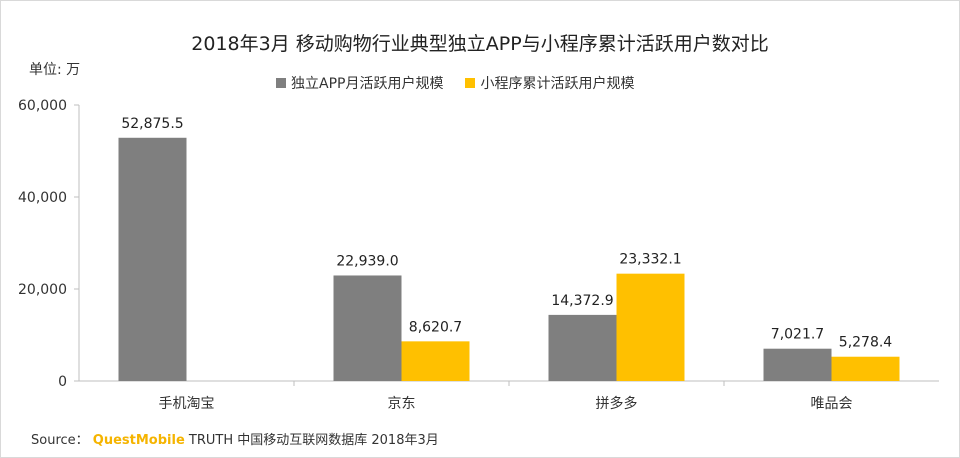 This screenshot has width=960, height=458. Describe the element at coordinates (435, 327) in the screenshot. I see `data-label: 8,620.7` at that location.